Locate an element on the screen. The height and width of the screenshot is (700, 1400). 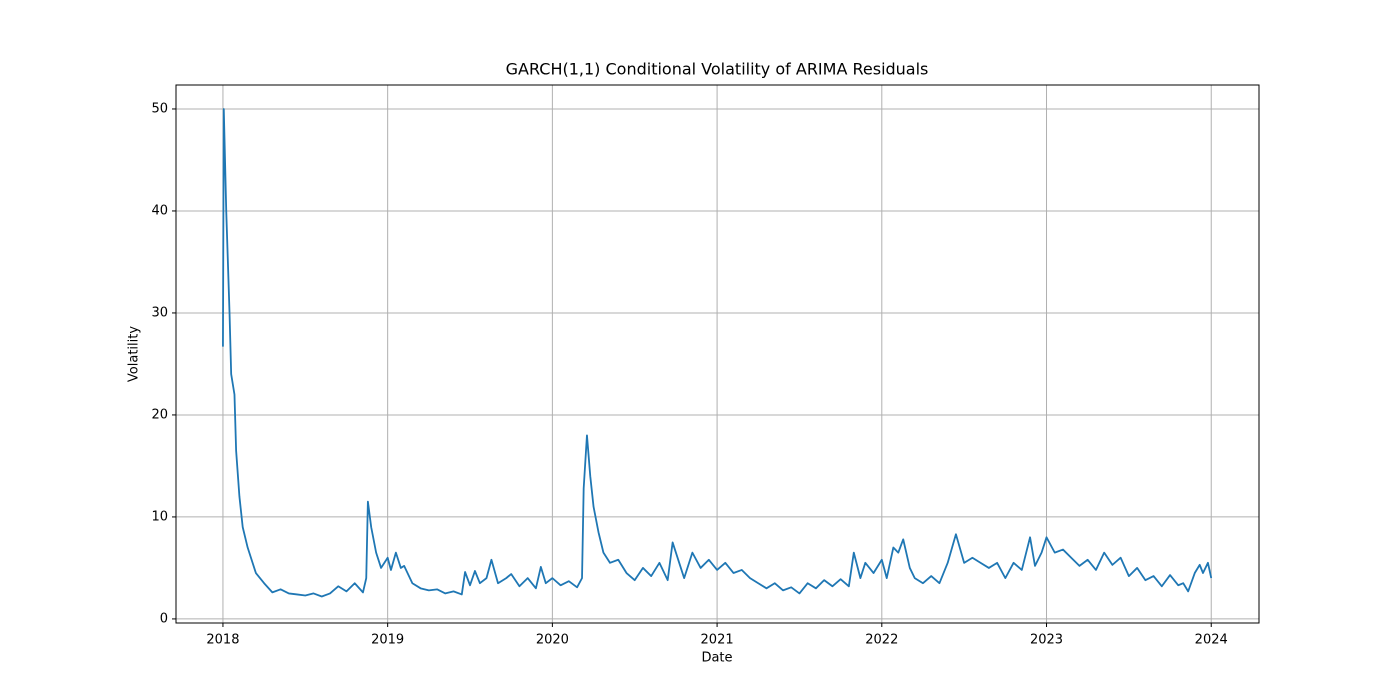
x-axis-label: Date is located at coordinates (716, 658).